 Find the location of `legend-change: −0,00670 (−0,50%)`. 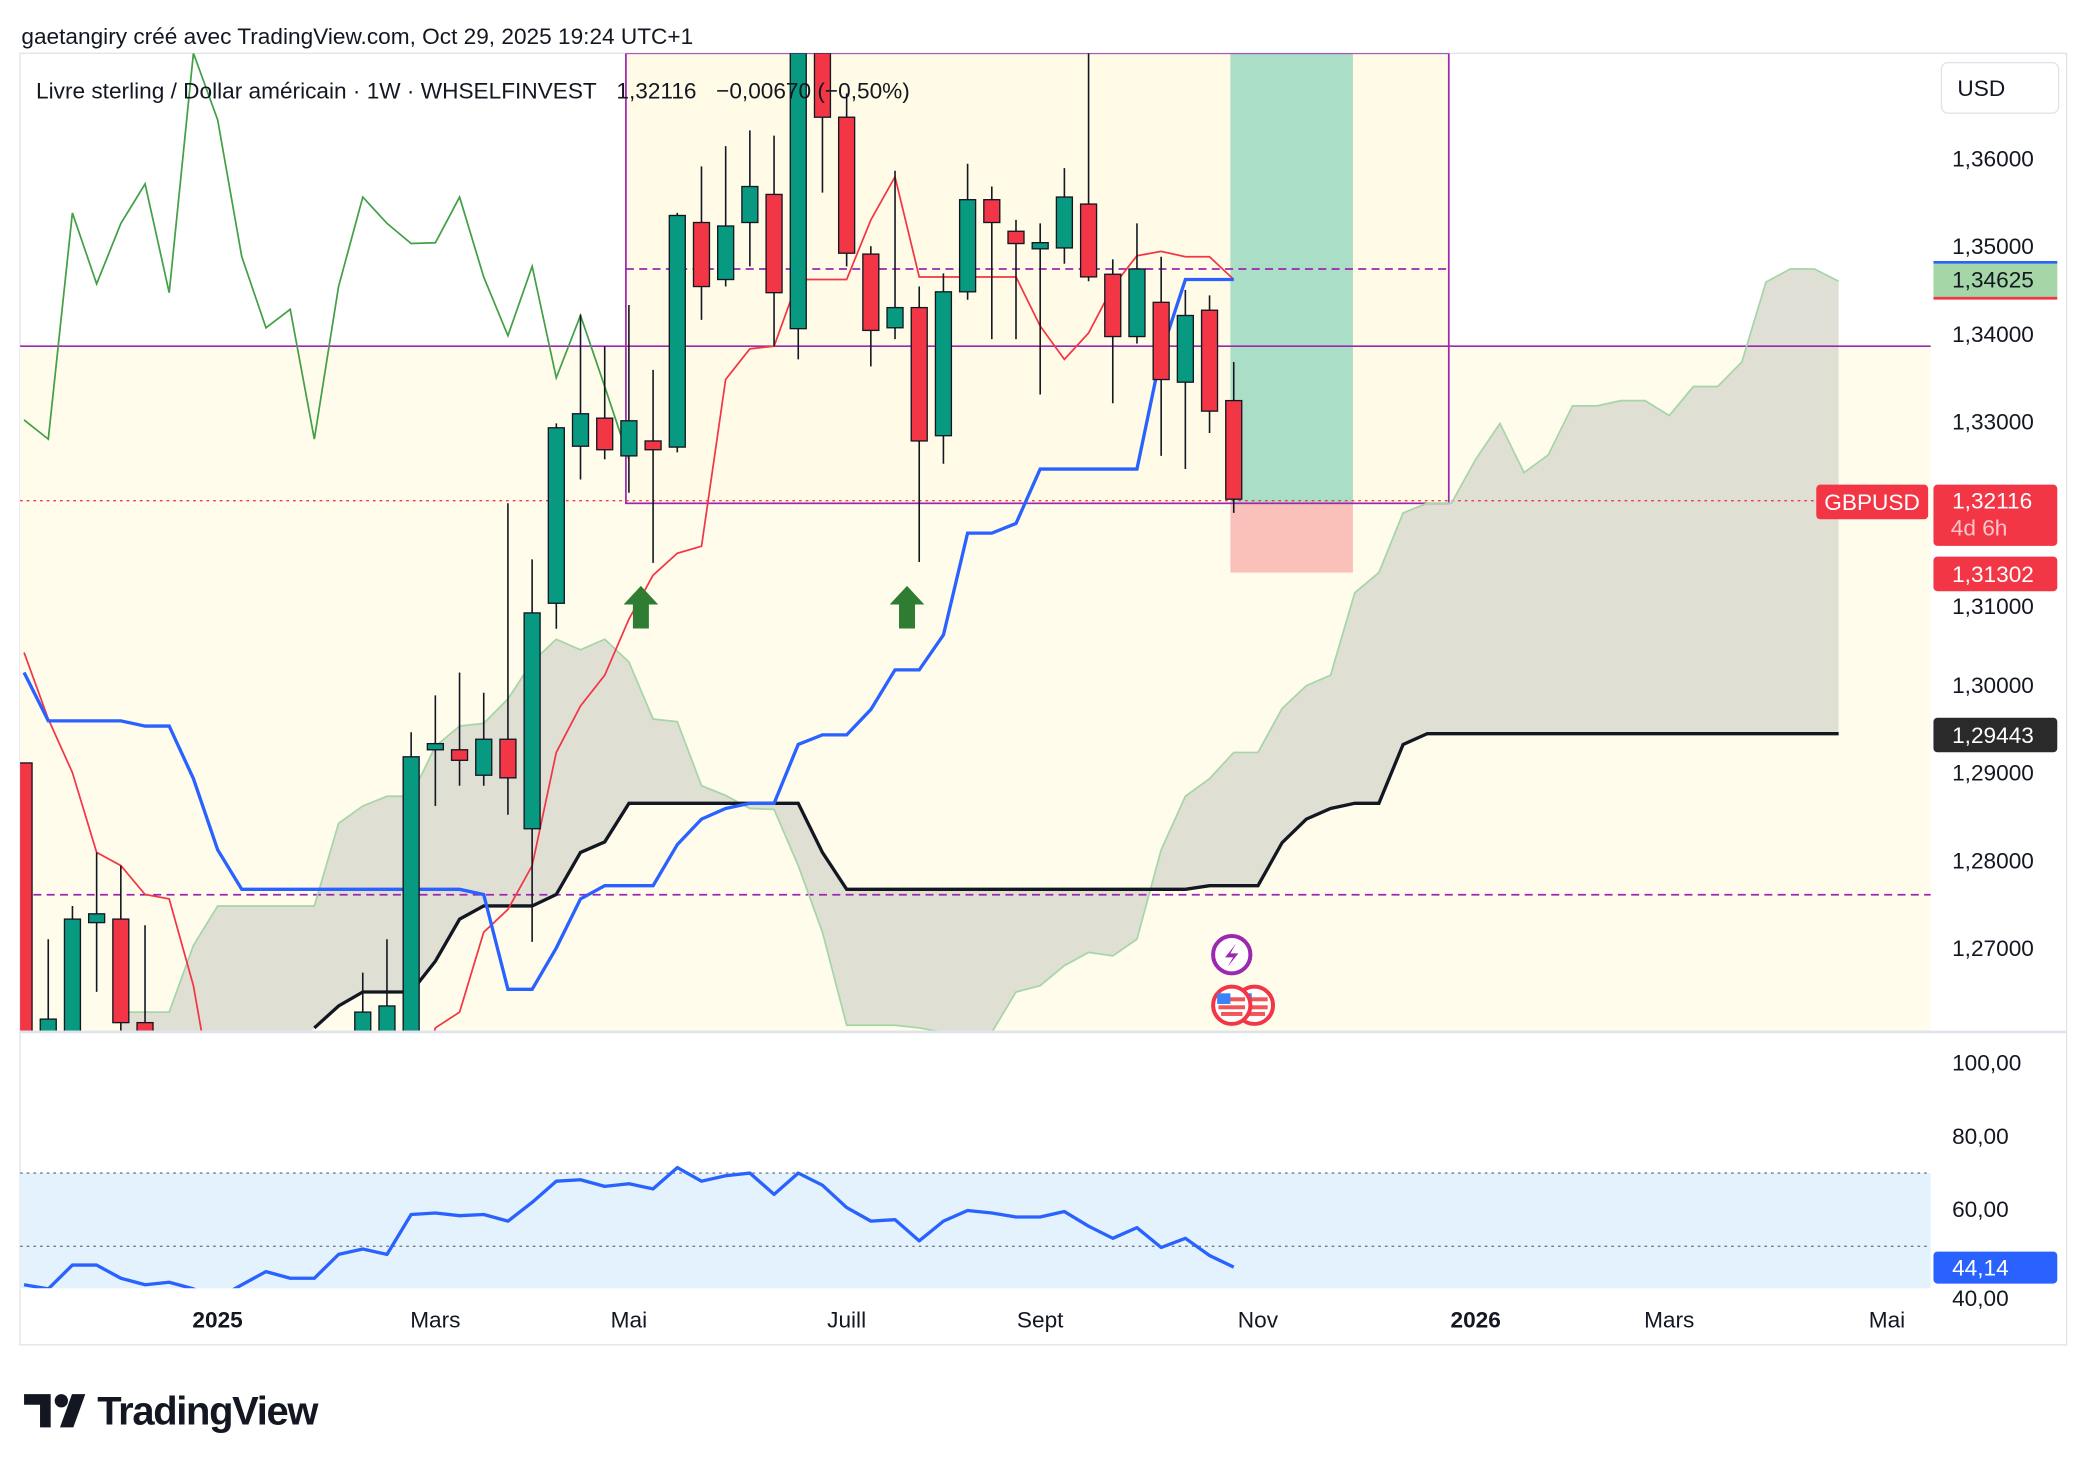

legend-change: −0,00670 (−0,50%) is located at coordinates (813, 91).